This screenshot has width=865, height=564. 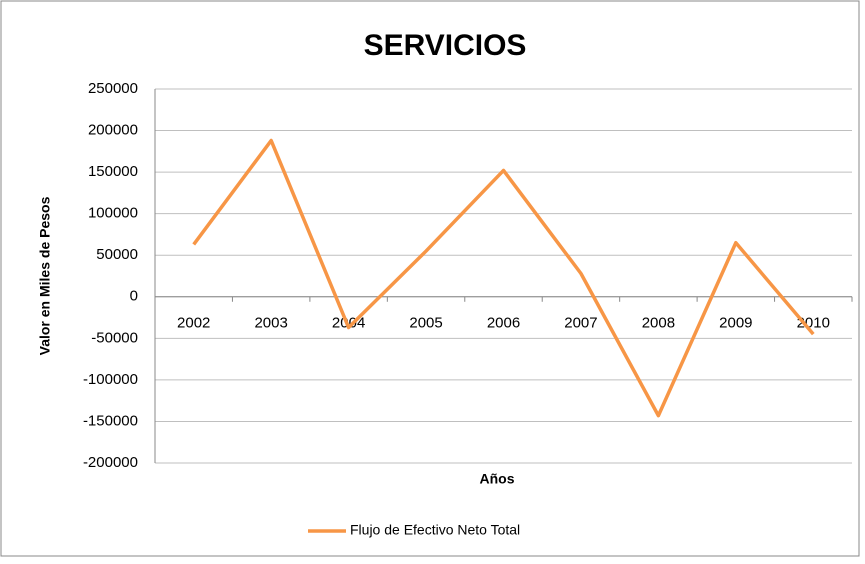 What do you see at coordinates (503, 323) in the screenshot?
I see `x-tick-label: 2006` at bounding box center [503, 323].